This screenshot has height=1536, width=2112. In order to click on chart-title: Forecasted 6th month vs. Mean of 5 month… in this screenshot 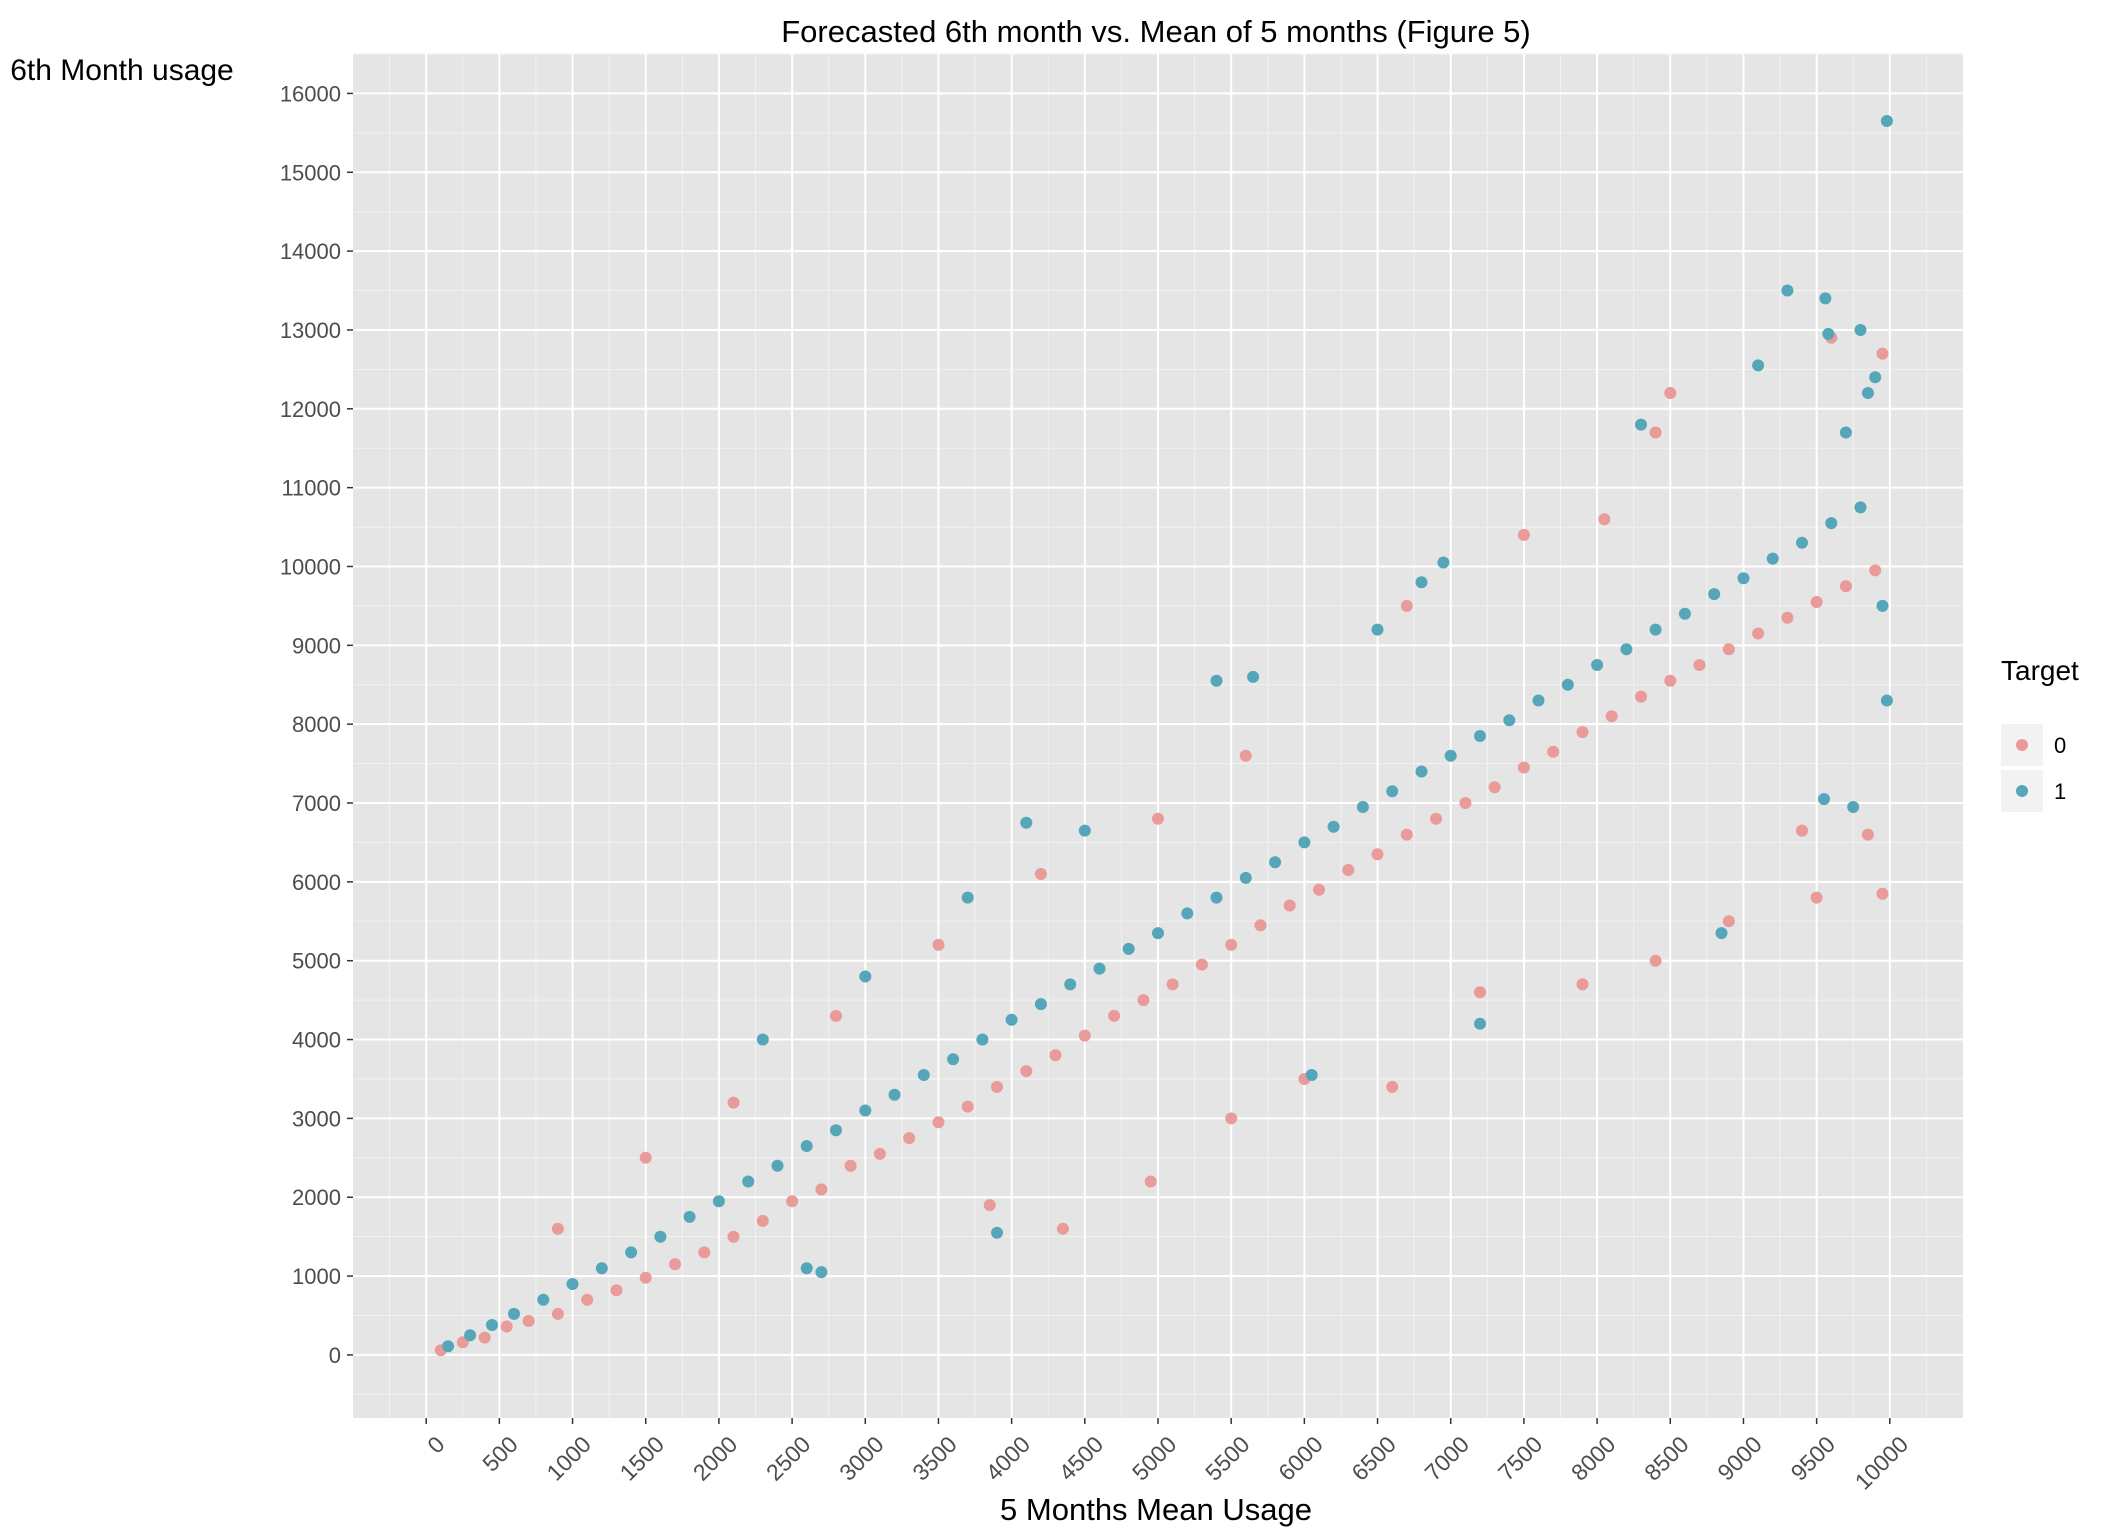, I will do `click(1156, 31)`.